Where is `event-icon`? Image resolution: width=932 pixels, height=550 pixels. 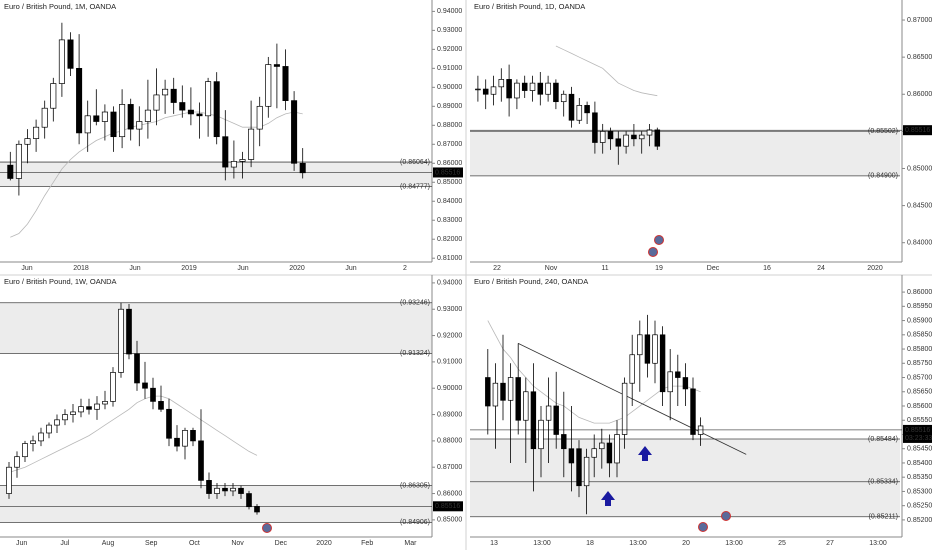
event-icon is located at coordinates (726, 516).